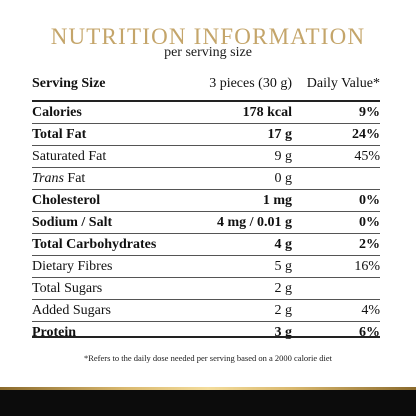 The height and width of the screenshot is (416, 416). What do you see at coordinates (369, 332) in the screenshot?
I see `nutrient-daily-value: 6%` at bounding box center [369, 332].